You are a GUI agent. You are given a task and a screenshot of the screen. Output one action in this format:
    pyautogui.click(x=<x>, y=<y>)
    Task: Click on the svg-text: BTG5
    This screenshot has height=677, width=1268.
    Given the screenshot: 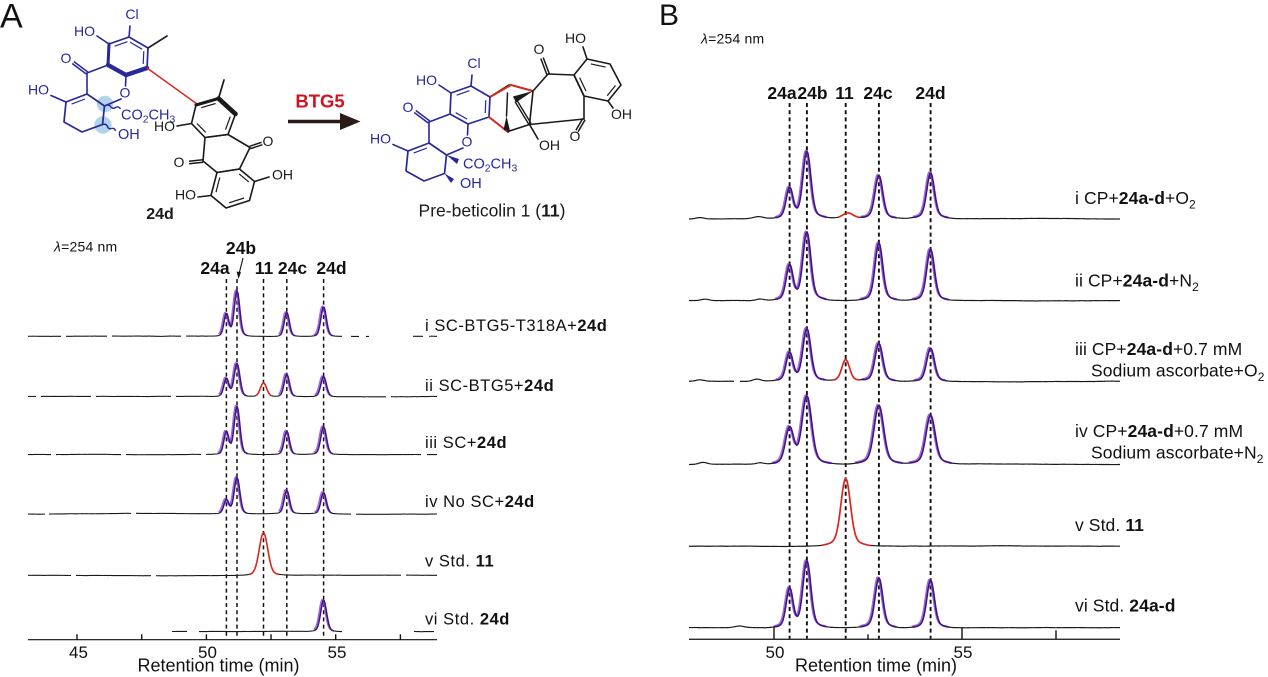 What is the action you would take?
    pyautogui.click(x=319, y=101)
    